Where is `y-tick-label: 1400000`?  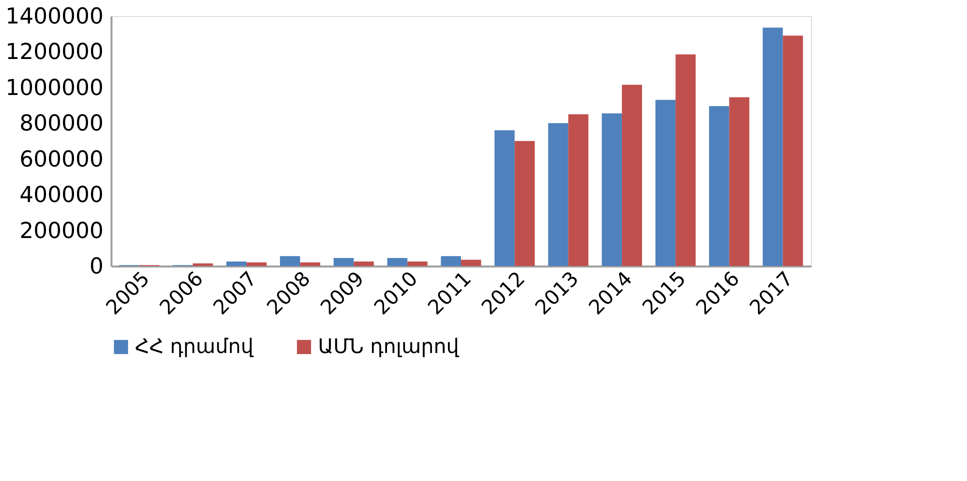
y-tick-label: 1400000 is located at coordinates (55, 17).